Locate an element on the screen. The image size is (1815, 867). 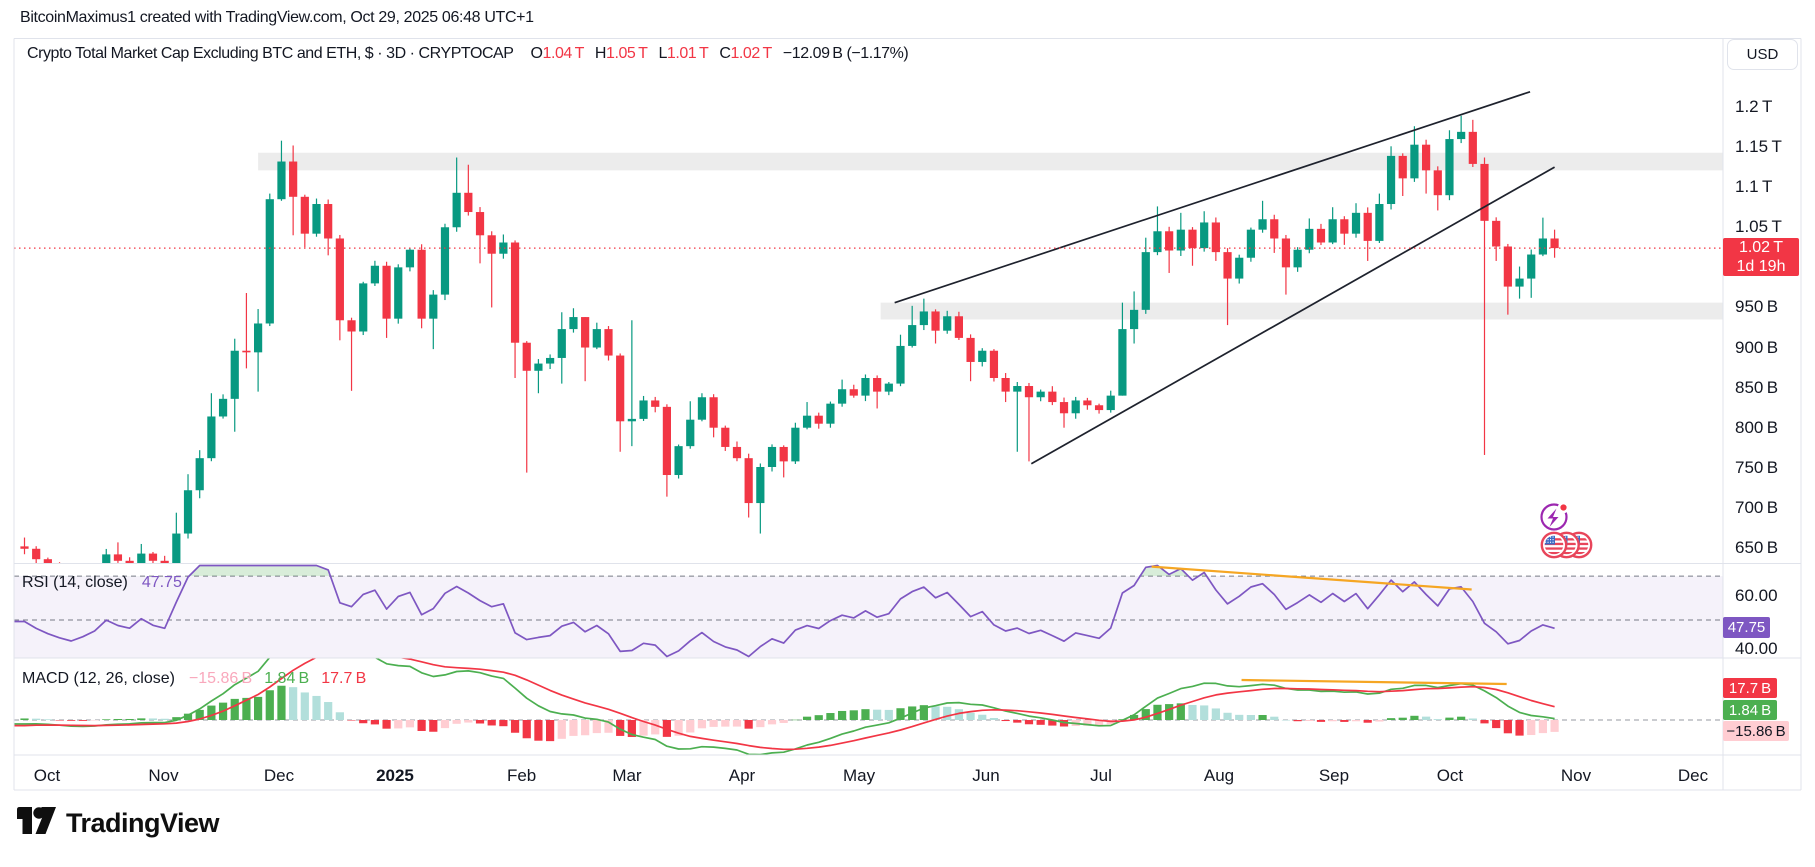
time-axis-label: 2025 is located at coordinates (395, 775).